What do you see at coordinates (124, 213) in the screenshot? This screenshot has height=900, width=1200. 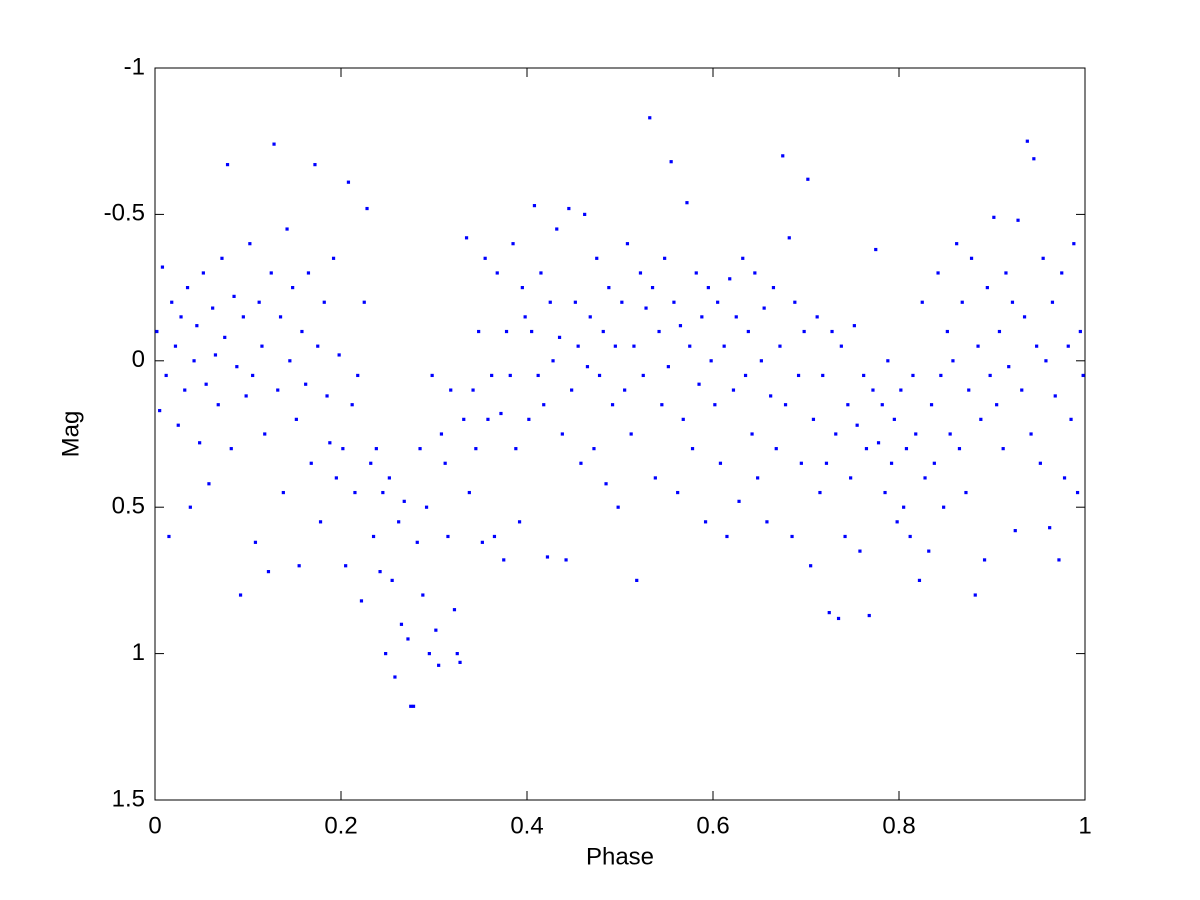 I see `y-tick-label: -0.5` at bounding box center [124, 213].